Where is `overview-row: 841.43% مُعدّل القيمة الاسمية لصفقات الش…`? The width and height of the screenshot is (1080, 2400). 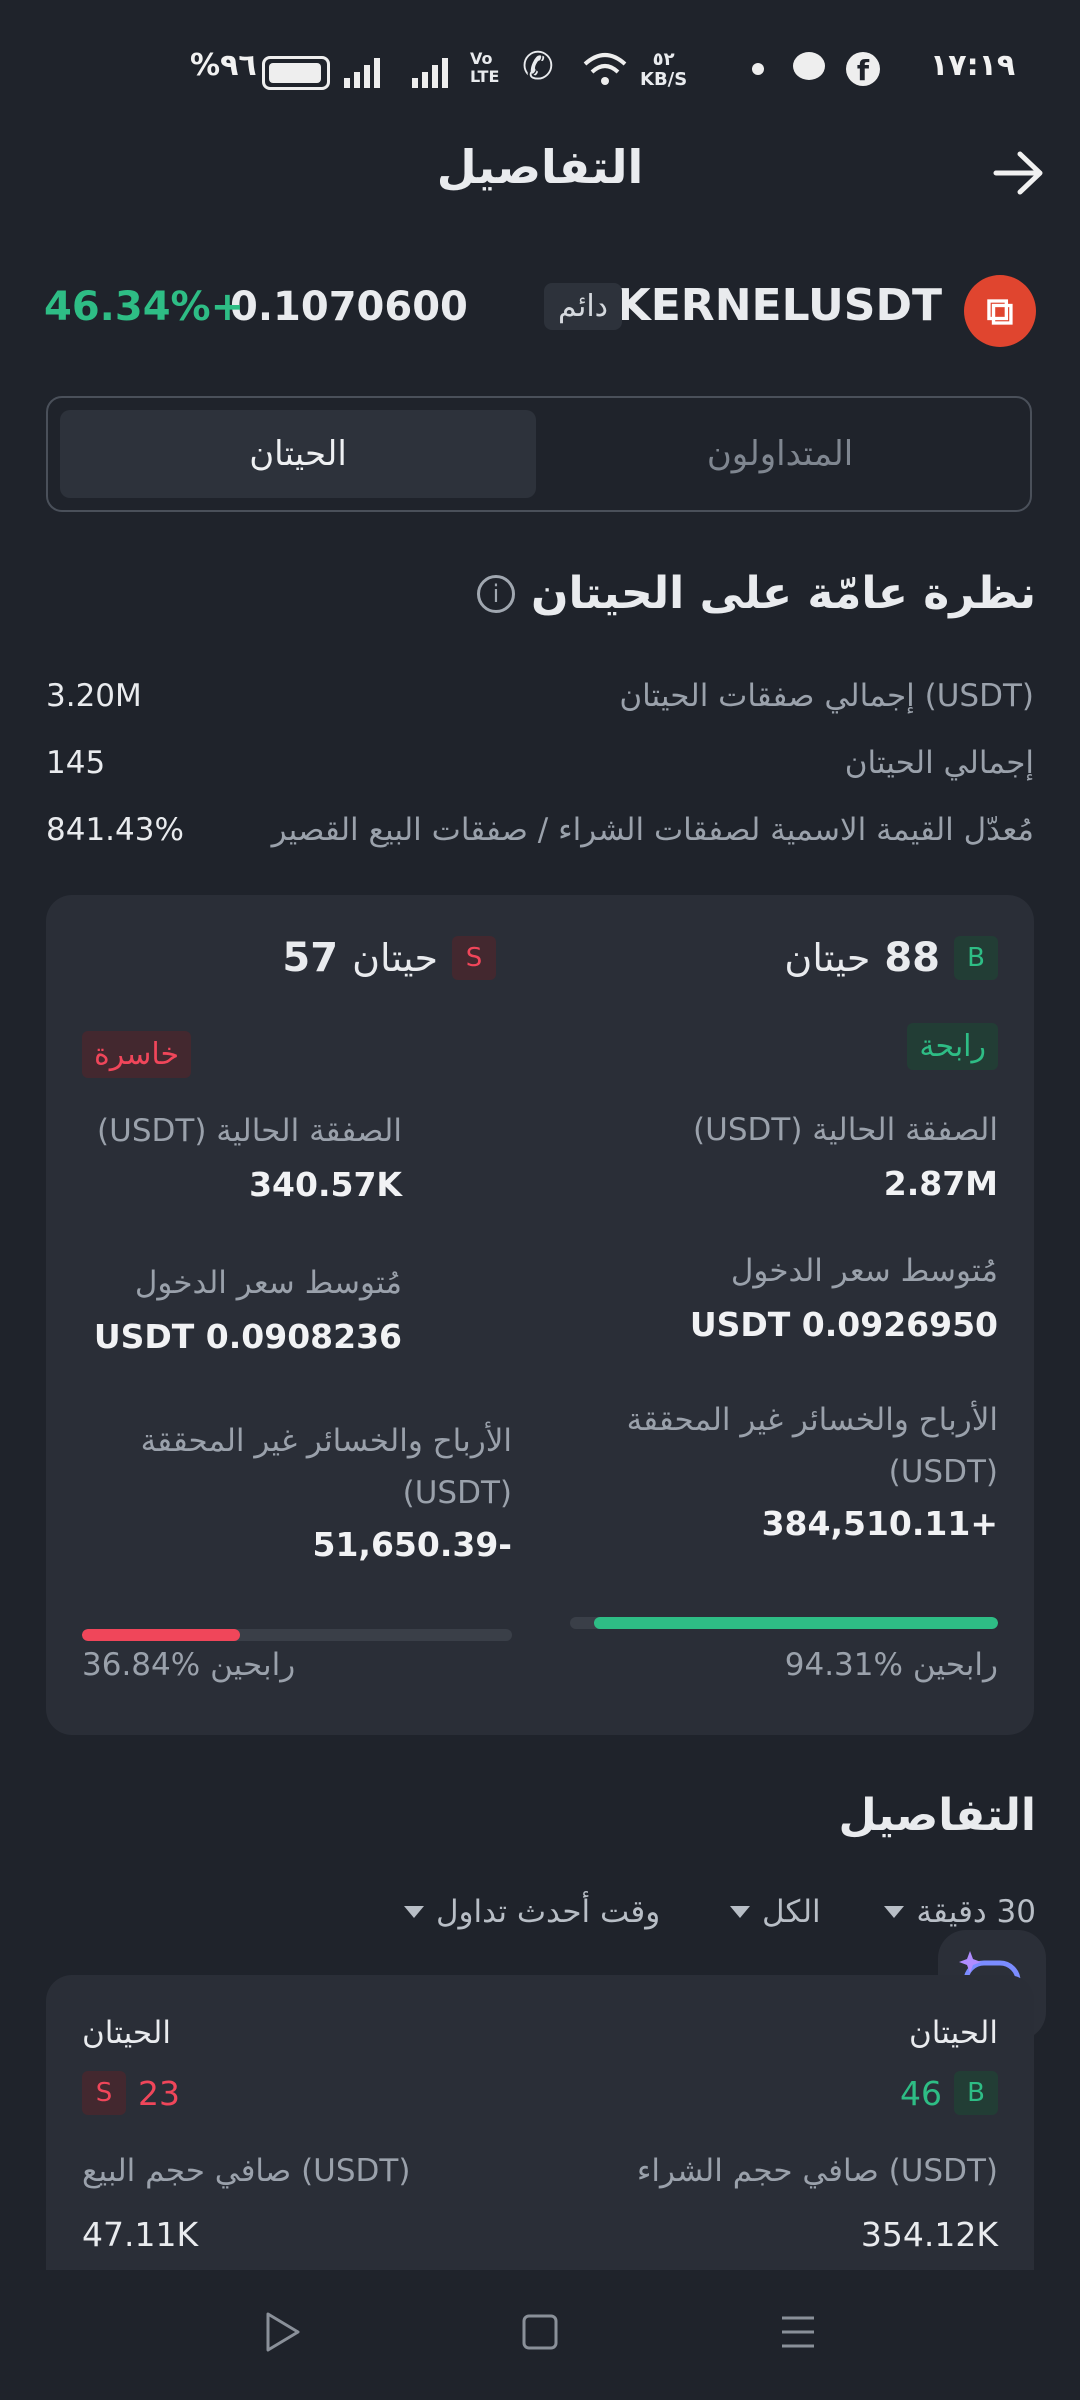 overview-row: 841.43% مُعدّل القيمة الاسمية لصفقات الش… is located at coordinates (540, 830).